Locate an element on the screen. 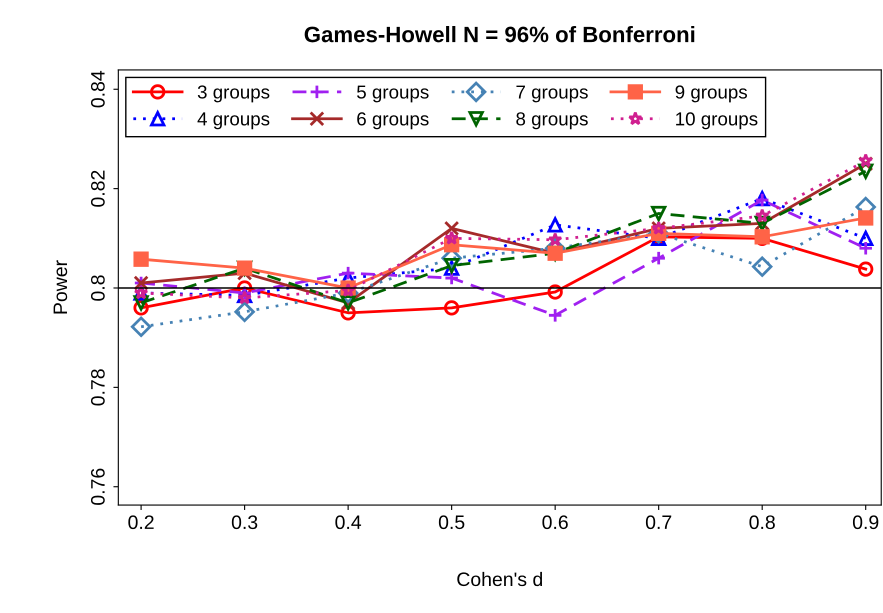 The image size is (883, 613). y-tick-label: 0.78 is located at coordinates (97, 387).